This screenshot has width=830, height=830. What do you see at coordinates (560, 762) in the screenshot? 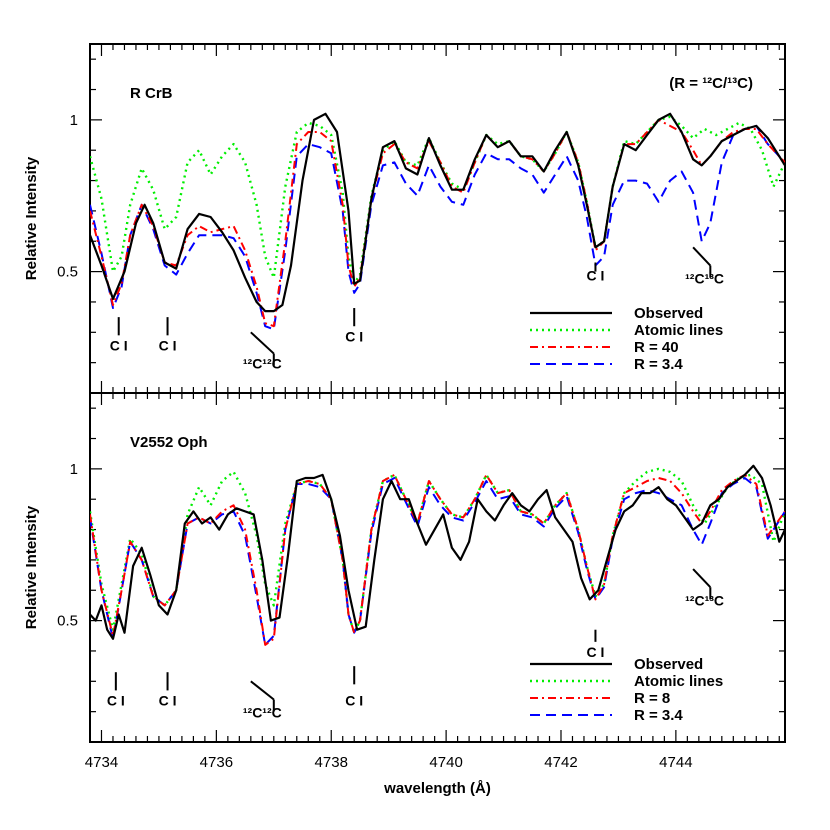
I see `x-tick-label: 4742` at bounding box center [560, 762].